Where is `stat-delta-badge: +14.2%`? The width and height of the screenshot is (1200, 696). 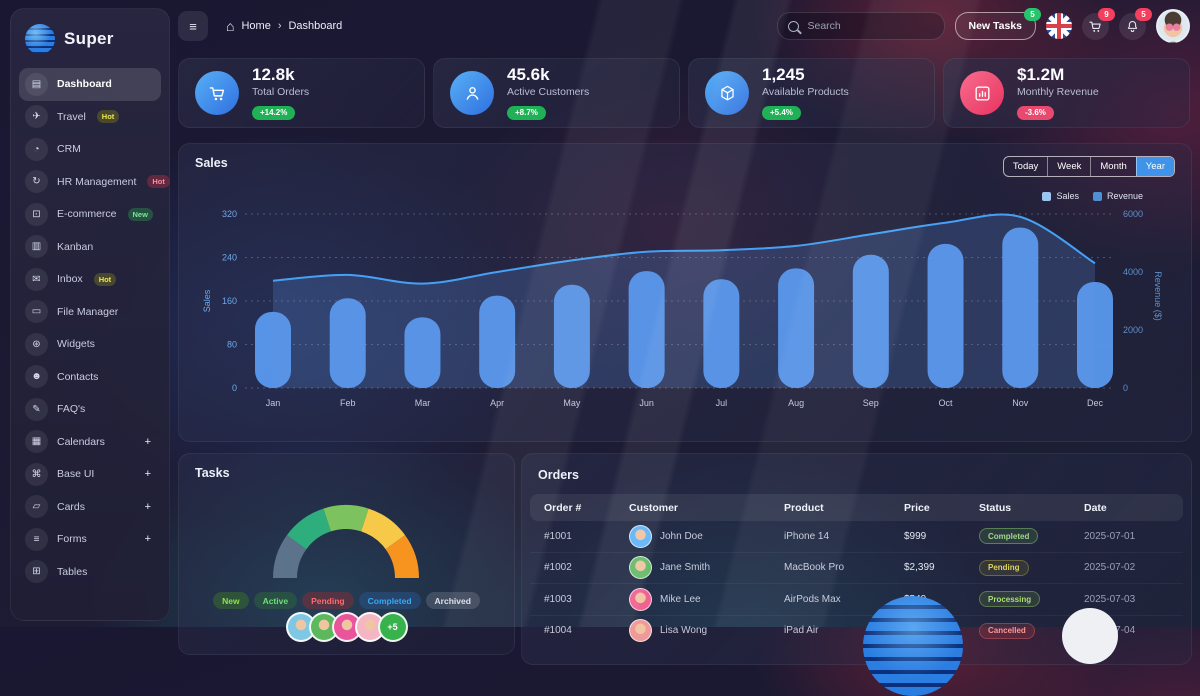
stat-delta-badge: +14.2% is located at coordinates (273, 113).